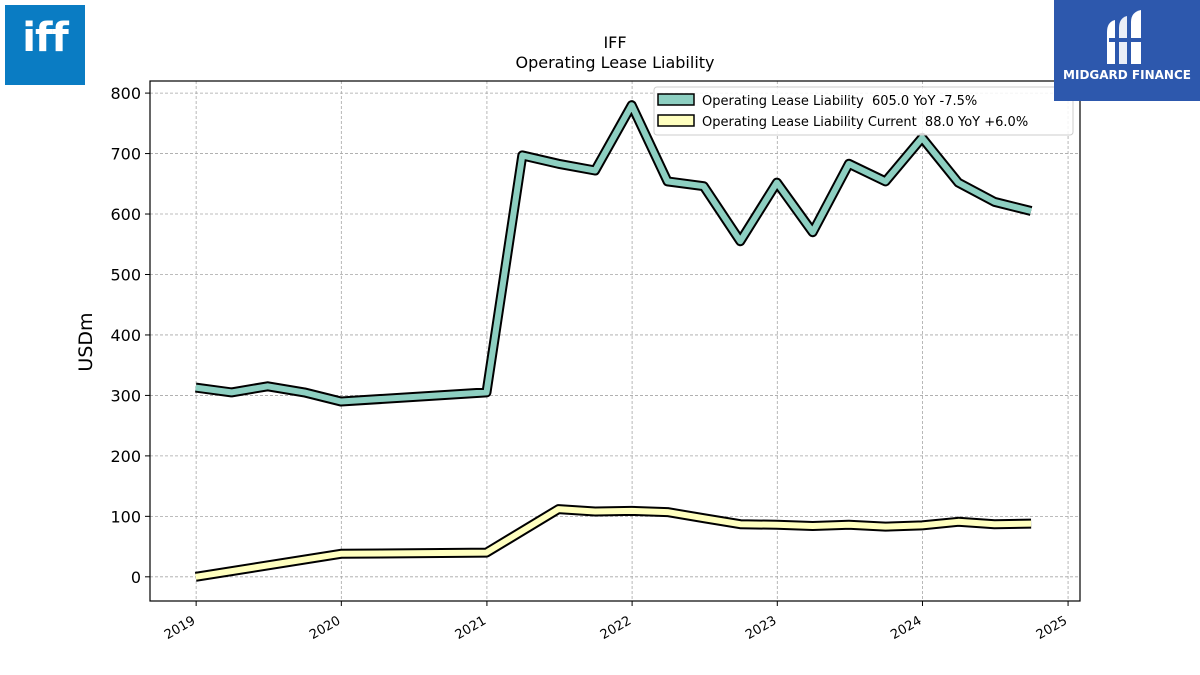 This screenshot has height=675, width=1200. I want to click on iff-logo: iff, so click(45, 45).